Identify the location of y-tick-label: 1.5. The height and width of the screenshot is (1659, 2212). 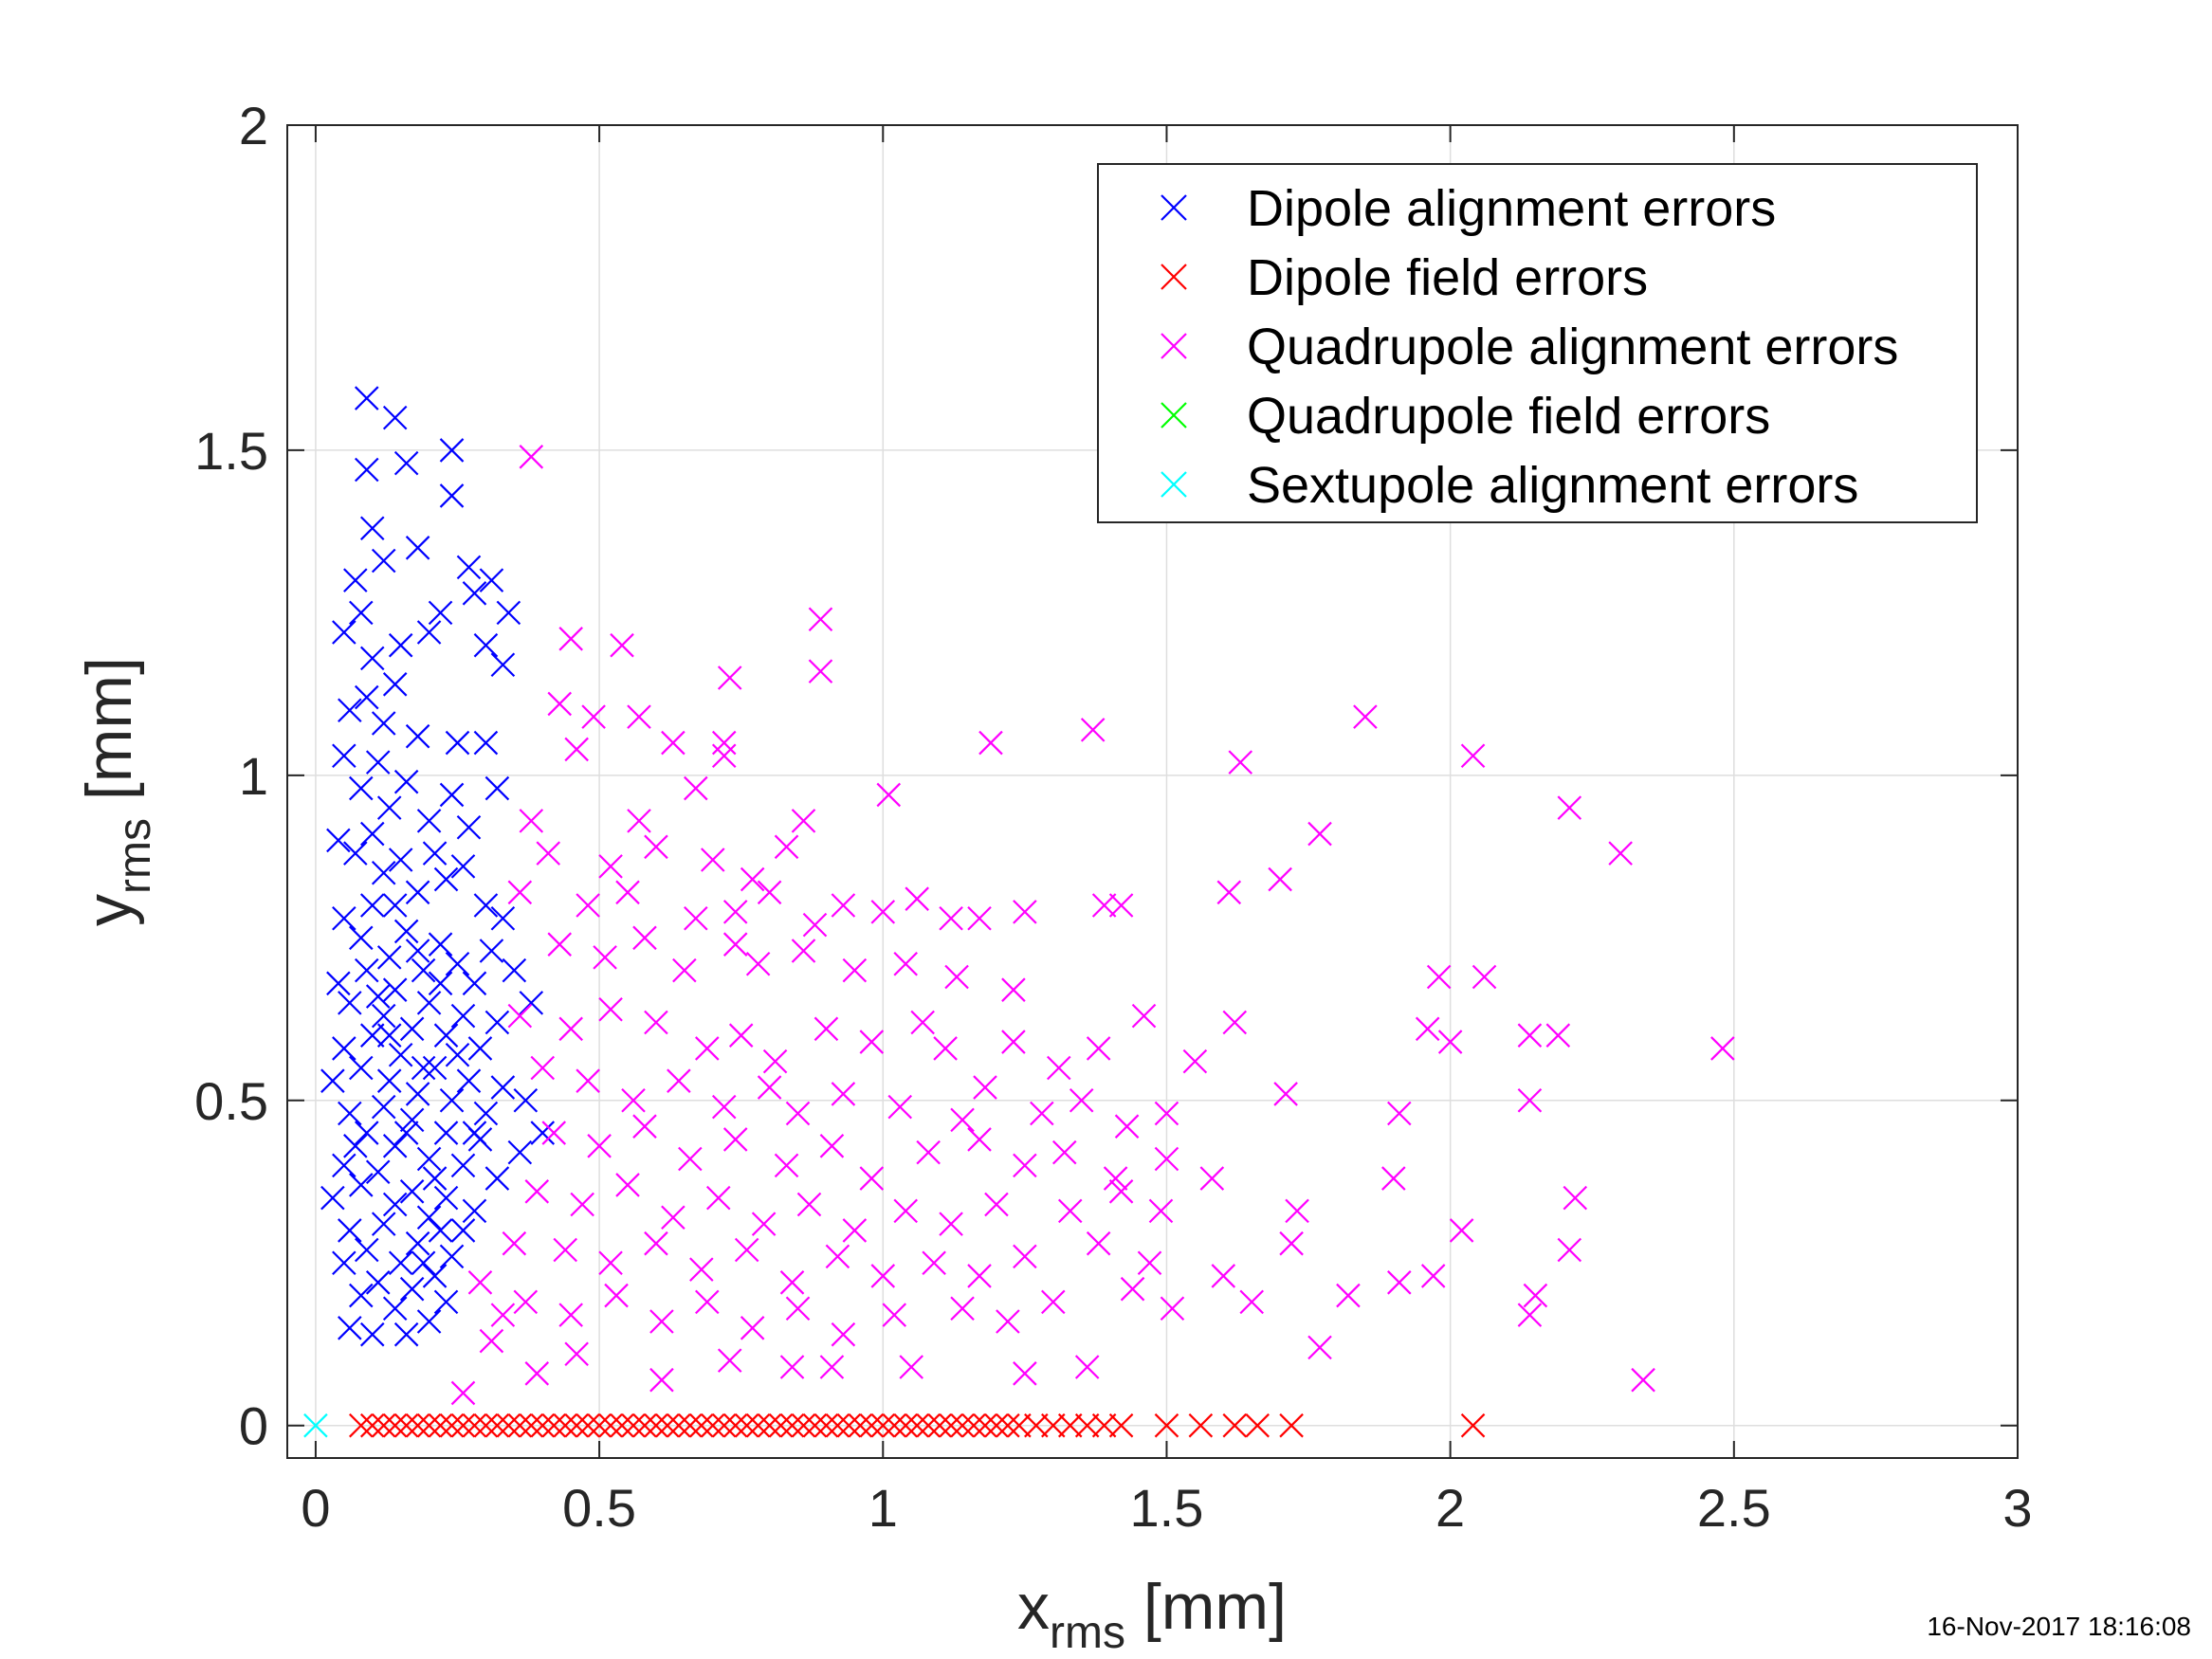
(231, 451).